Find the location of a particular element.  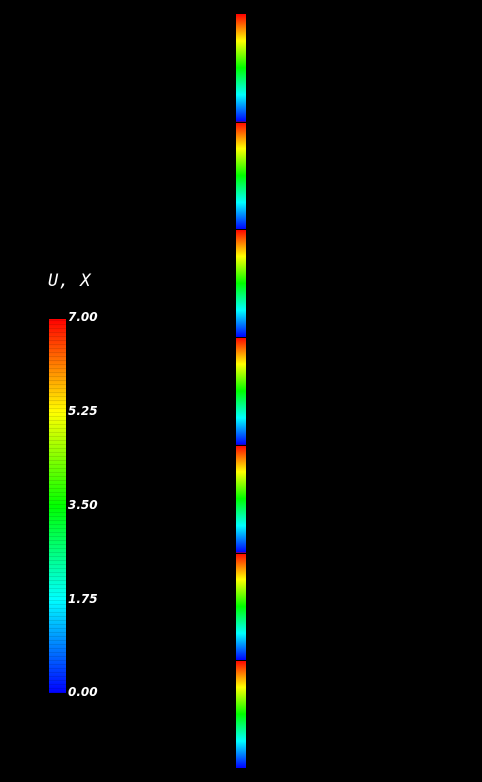

legend-colorbar is located at coordinates (57, 506).